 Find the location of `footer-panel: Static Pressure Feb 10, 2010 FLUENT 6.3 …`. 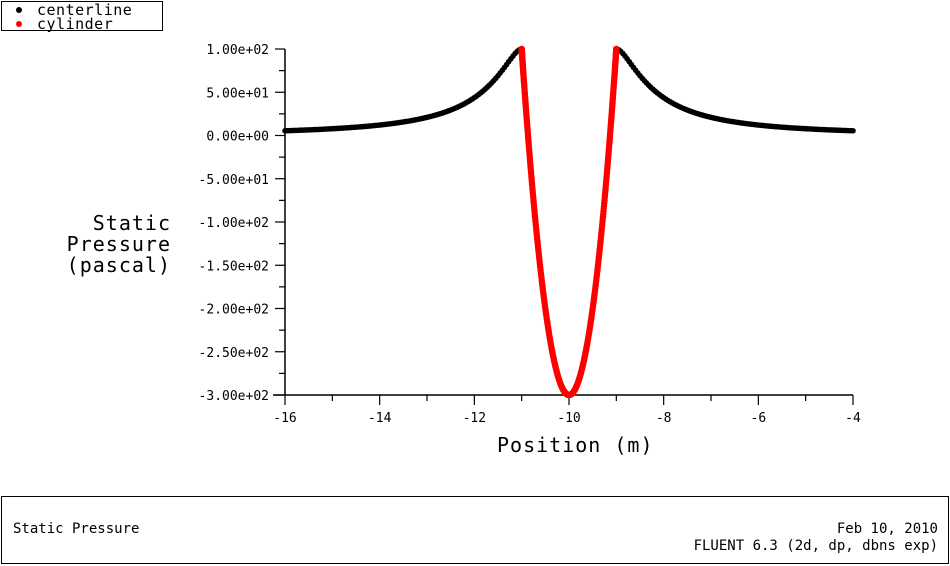

footer-panel: Static Pressure Feb 10, 2010 FLUENT 6.3 … is located at coordinates (475, 530).